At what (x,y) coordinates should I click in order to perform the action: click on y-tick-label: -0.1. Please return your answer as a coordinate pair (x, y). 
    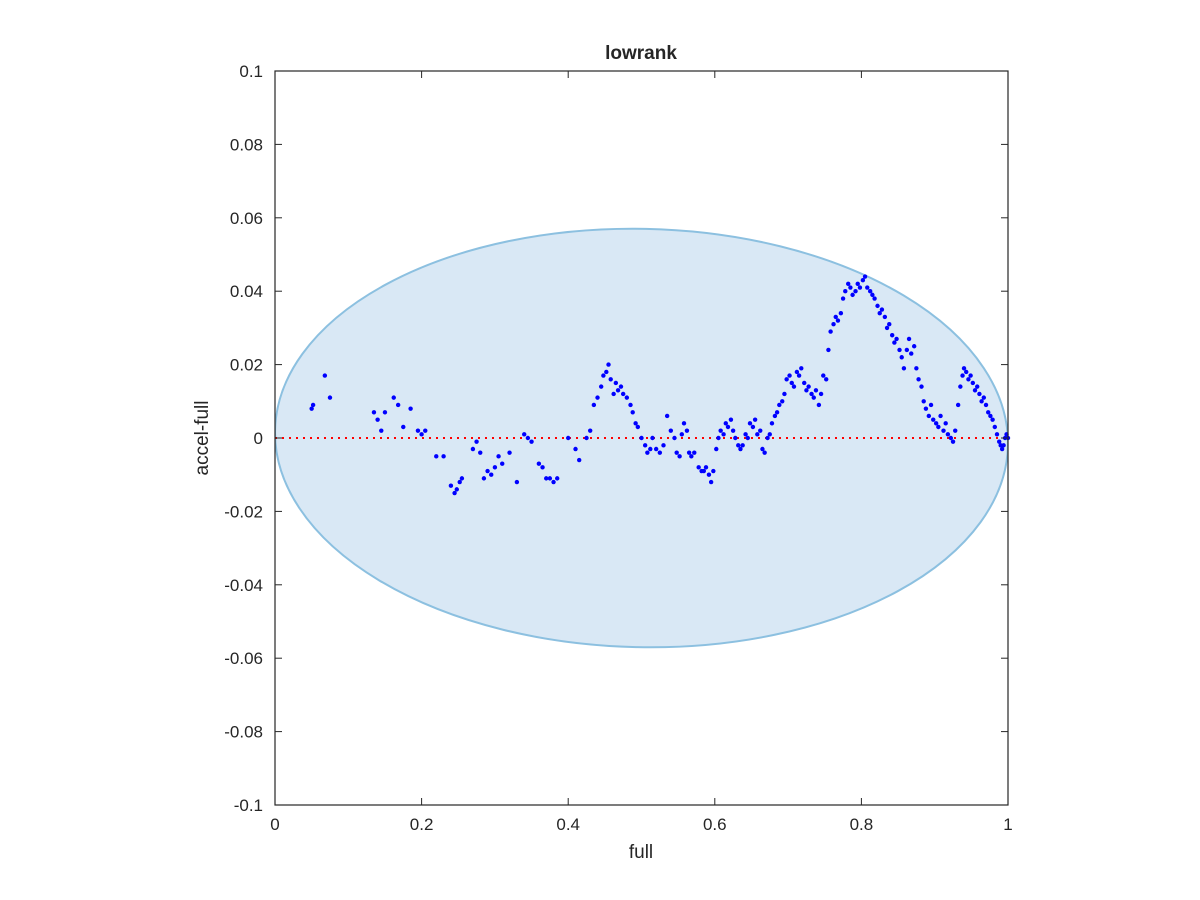
    Looking at the image, I should click on (248, 805).